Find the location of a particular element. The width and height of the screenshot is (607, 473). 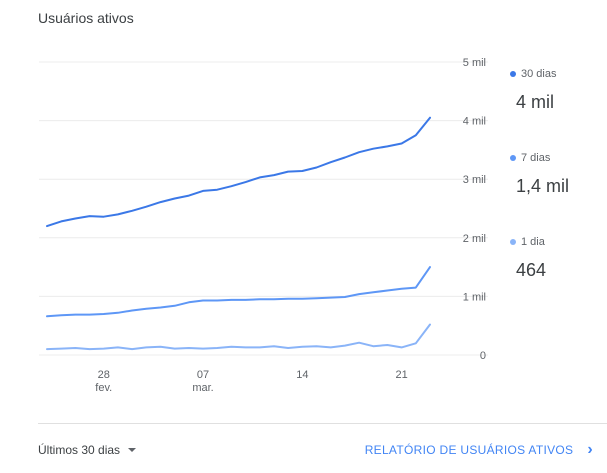

legend-item-30-days: 30 dias 4 mil is located at coordinates (555, 90).